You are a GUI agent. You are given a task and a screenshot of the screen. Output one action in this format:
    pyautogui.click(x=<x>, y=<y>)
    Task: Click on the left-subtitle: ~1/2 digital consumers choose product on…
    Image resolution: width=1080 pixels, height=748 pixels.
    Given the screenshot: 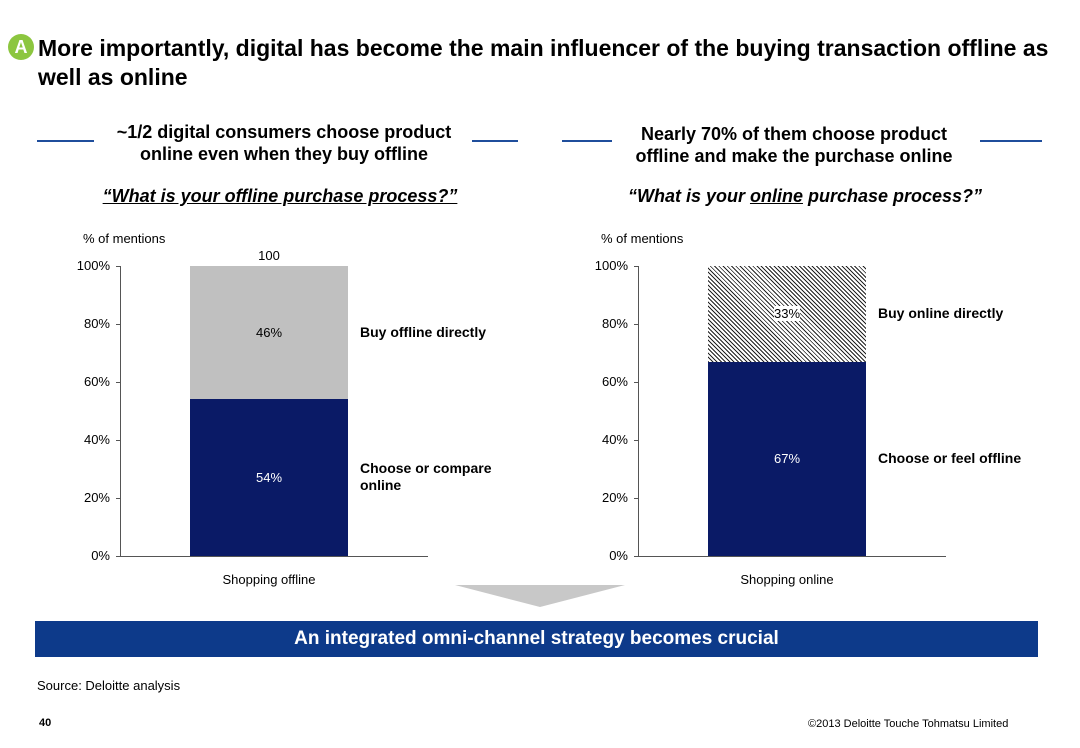 What is the action you would take?
    pyautogui.click(x=284, y=143)
    